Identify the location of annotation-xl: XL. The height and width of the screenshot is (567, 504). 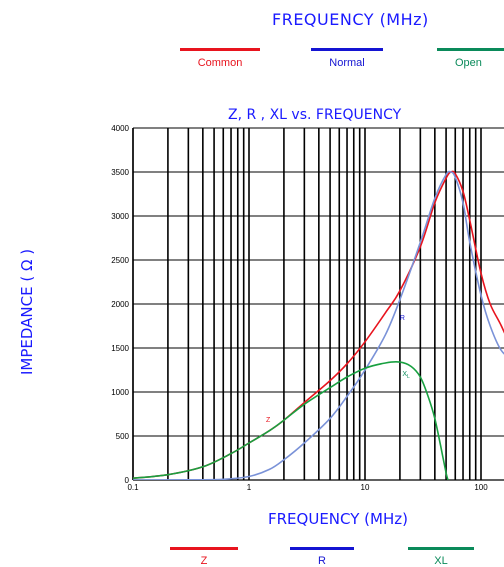
(406, 375).